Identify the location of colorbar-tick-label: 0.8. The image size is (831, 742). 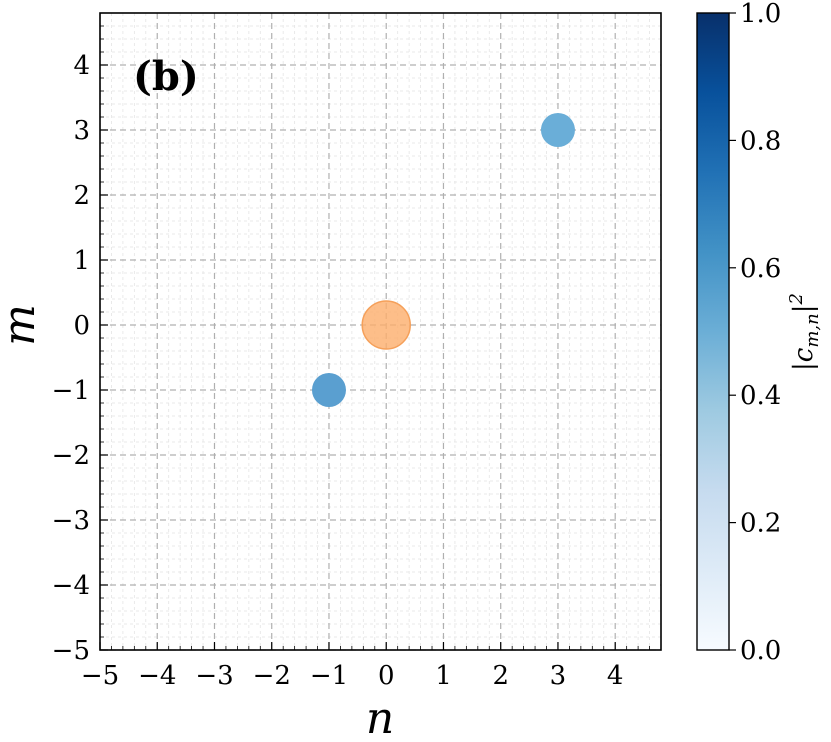
(760, 141).